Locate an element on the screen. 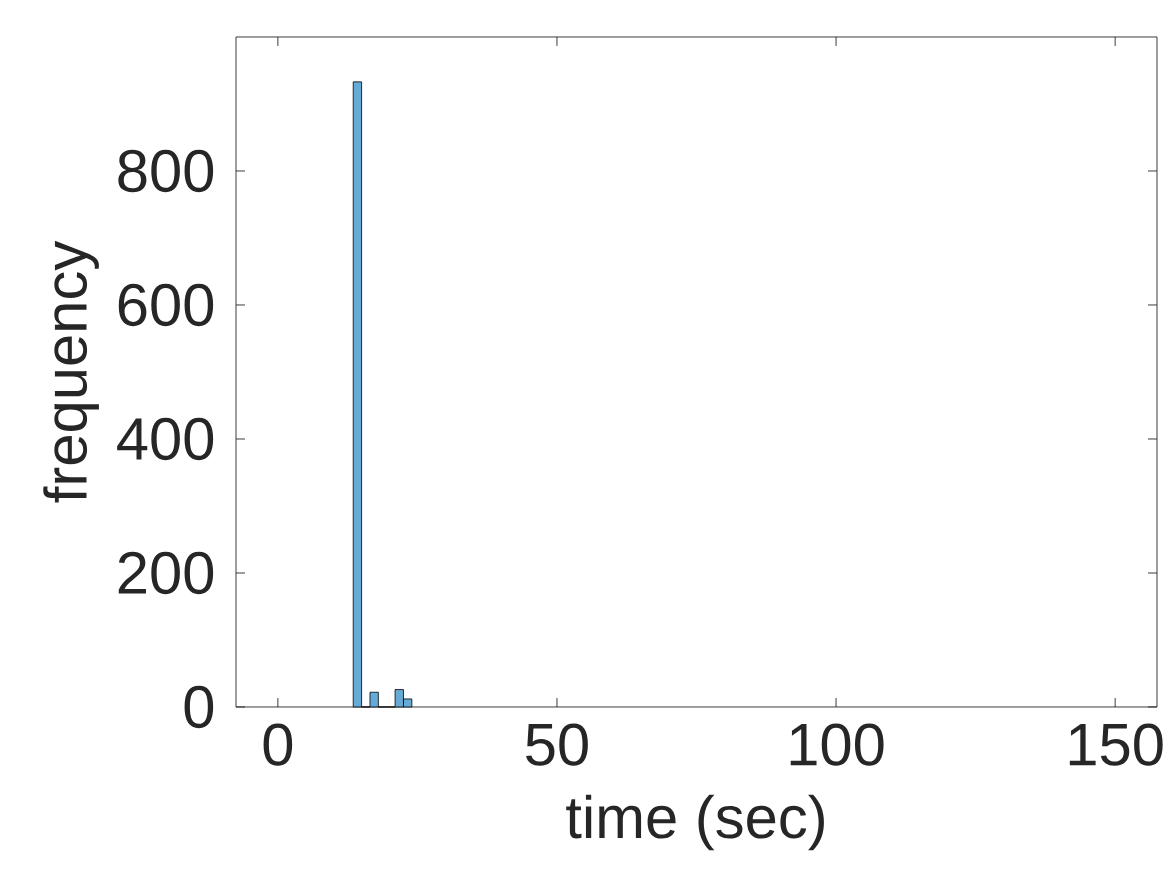  y-tick-label: 0 is located at coordinates (199, 707).